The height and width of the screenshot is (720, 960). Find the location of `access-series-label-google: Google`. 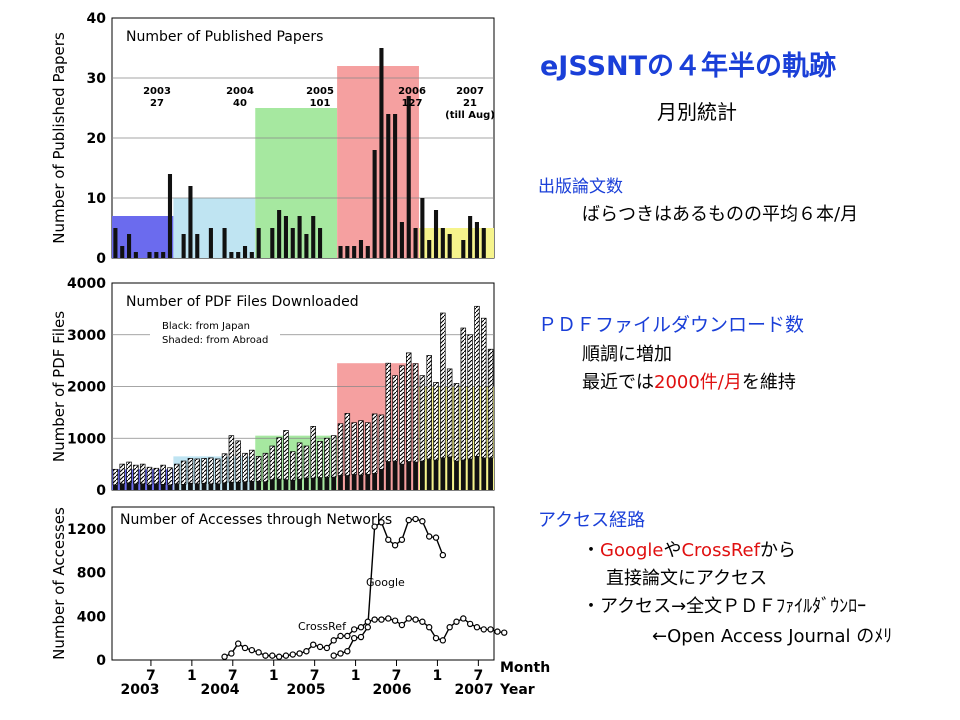

access-series-label-google: Google is located at coordinates (385, 582).